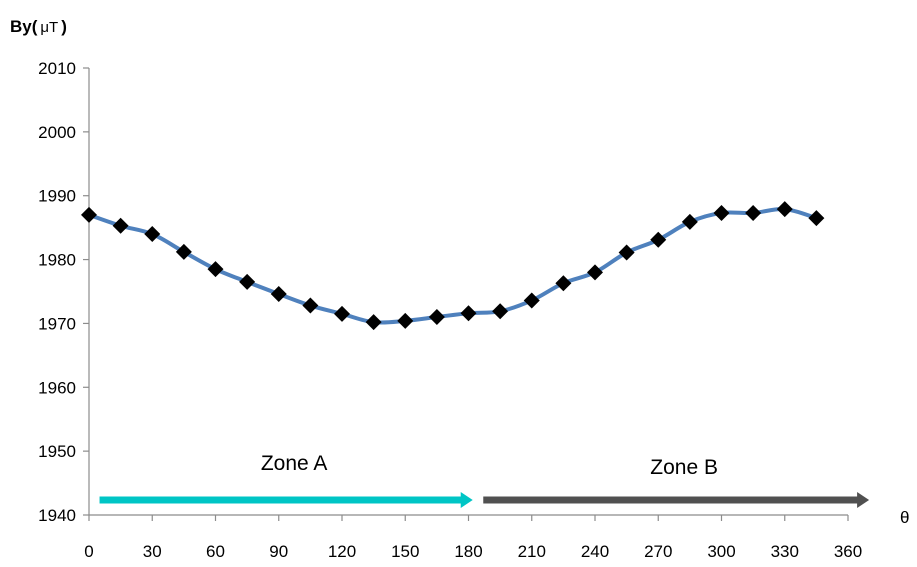  I want to click on x-tick-label: 0, so click(88, 551).